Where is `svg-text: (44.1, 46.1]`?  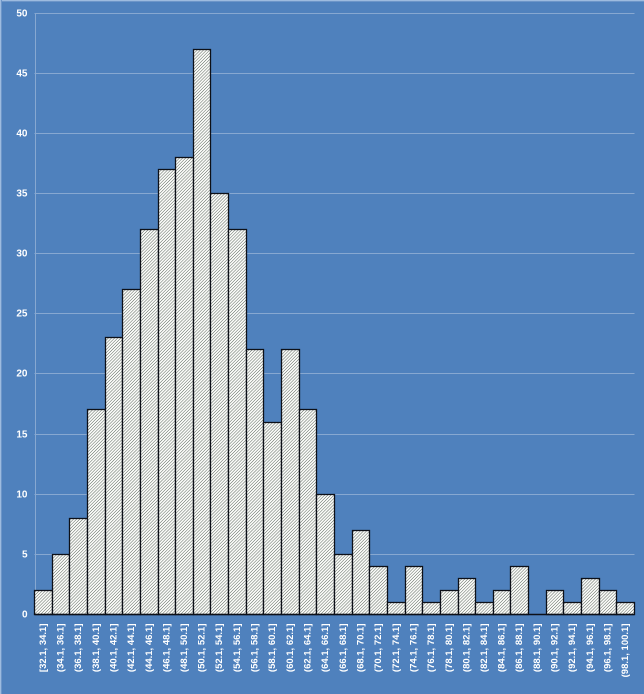
svg-text: (44.1, 46.1] is located at coordinates (149, 648).